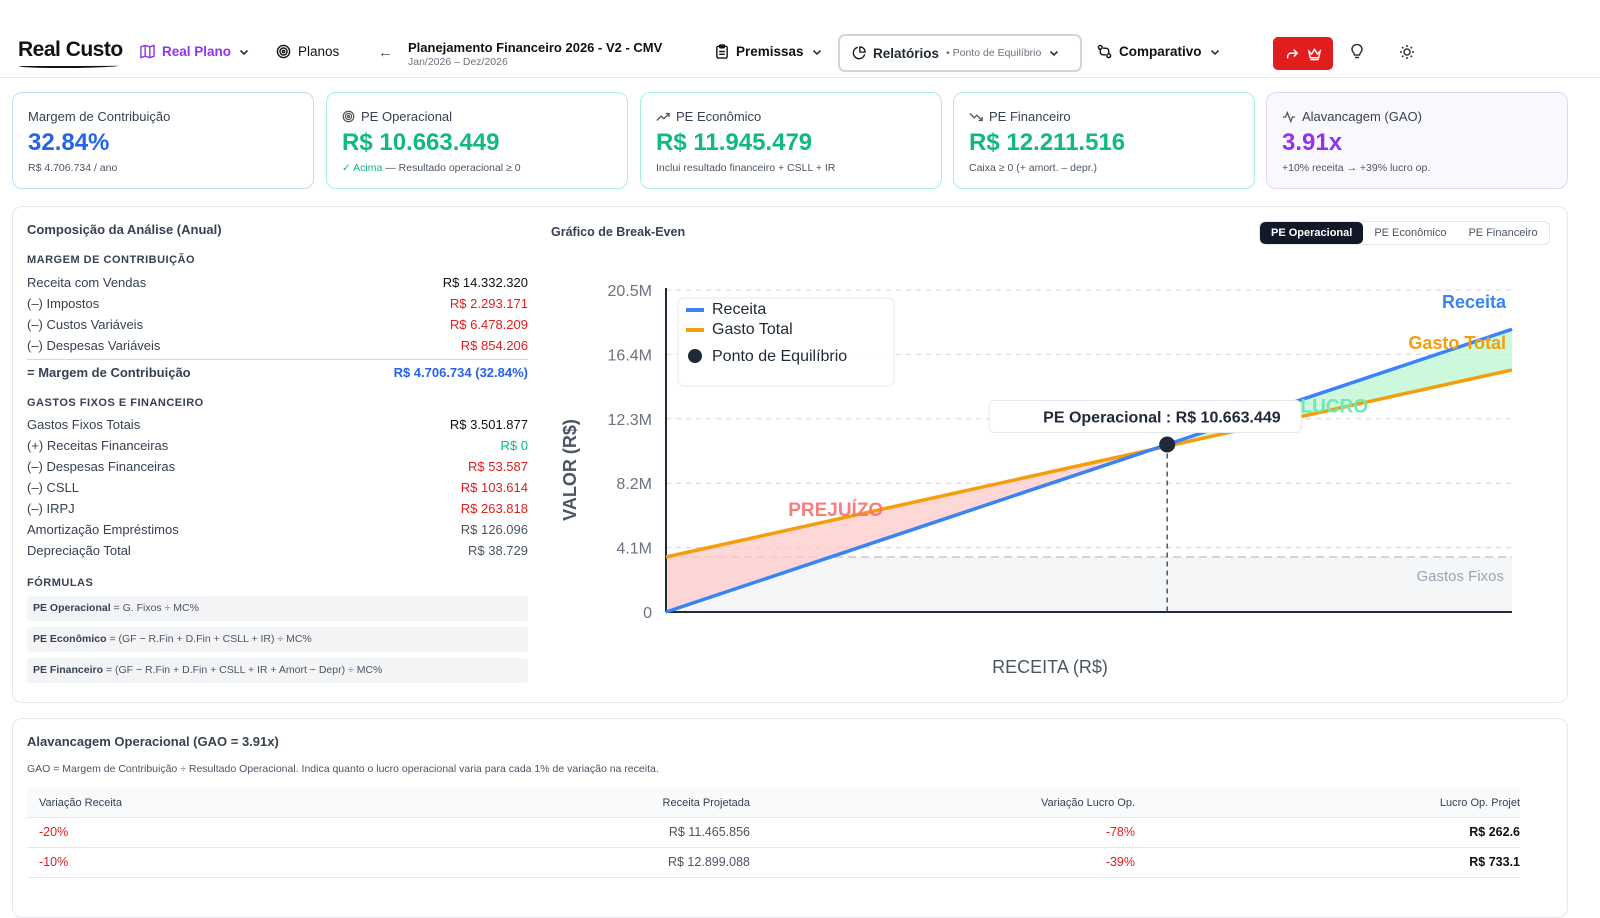 Image resolution: width=1600 pixels, height=918 pixels. I want to click on row-value: R$ 4.706.734 (32.84%), so click(460, 372).